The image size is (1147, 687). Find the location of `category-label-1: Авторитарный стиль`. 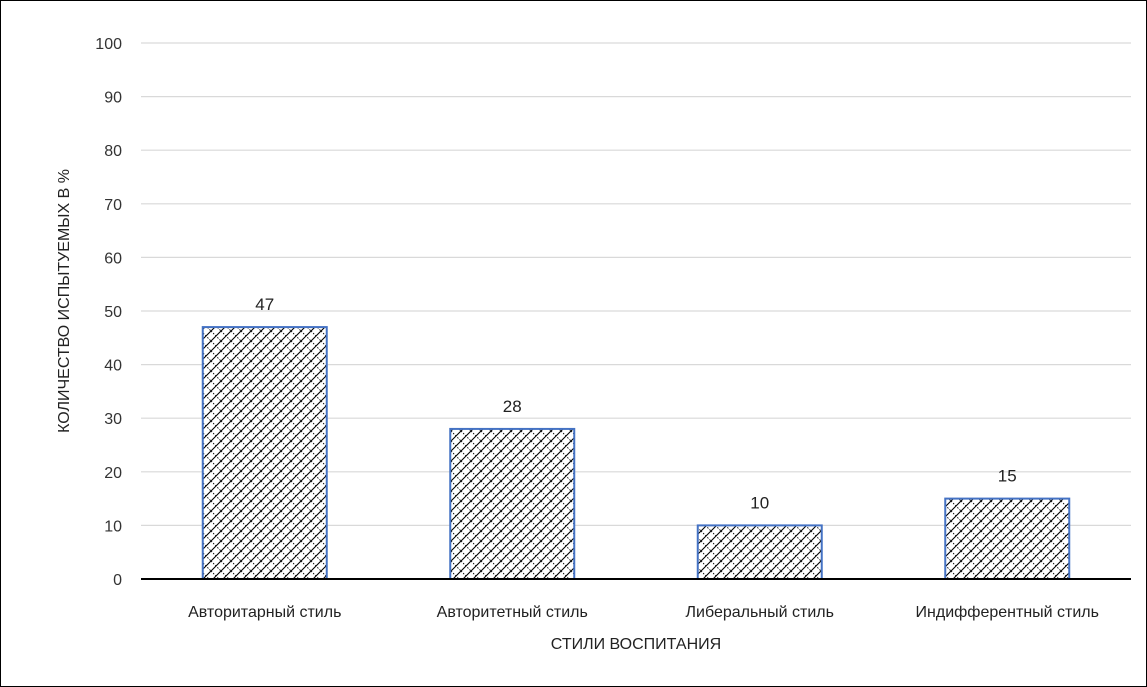

category-label-1: Авторитарный стиль is located at coordinates (264, 612).